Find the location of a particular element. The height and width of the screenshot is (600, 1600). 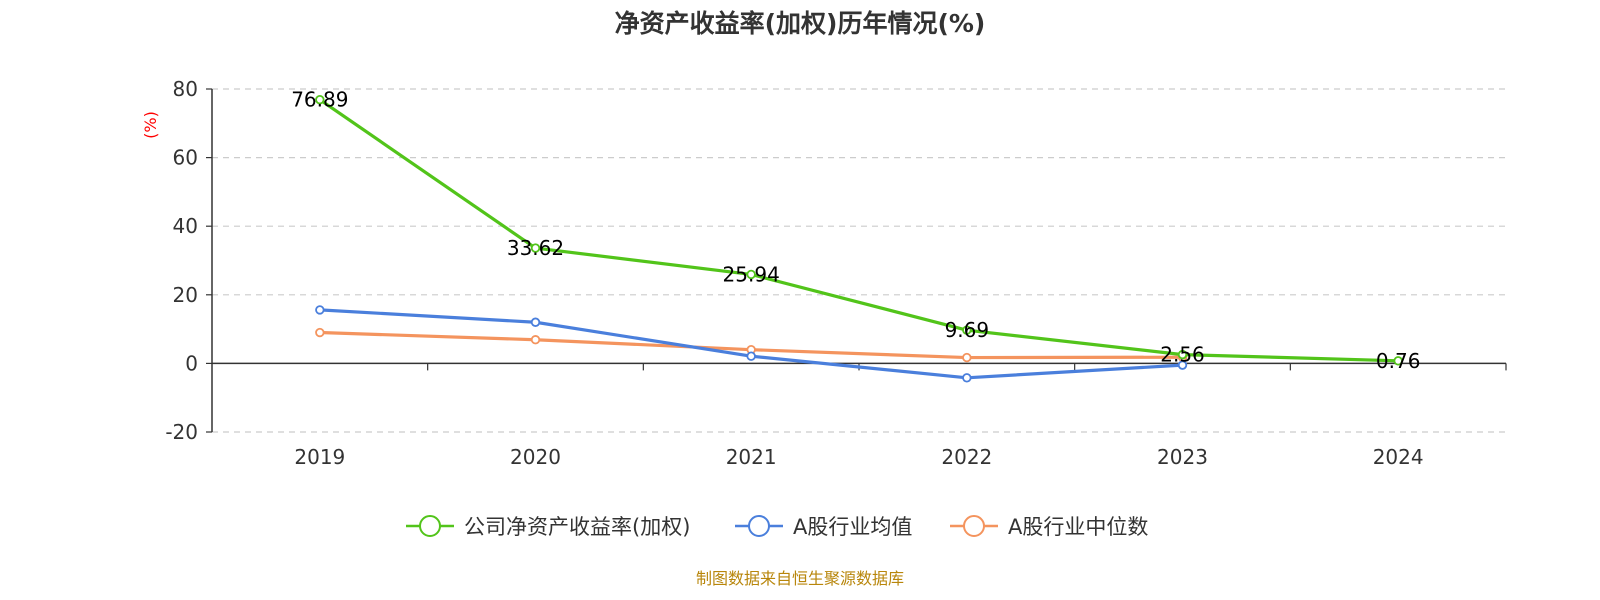

legend-label: A股行业均值 is located at coordinates (852, 527).